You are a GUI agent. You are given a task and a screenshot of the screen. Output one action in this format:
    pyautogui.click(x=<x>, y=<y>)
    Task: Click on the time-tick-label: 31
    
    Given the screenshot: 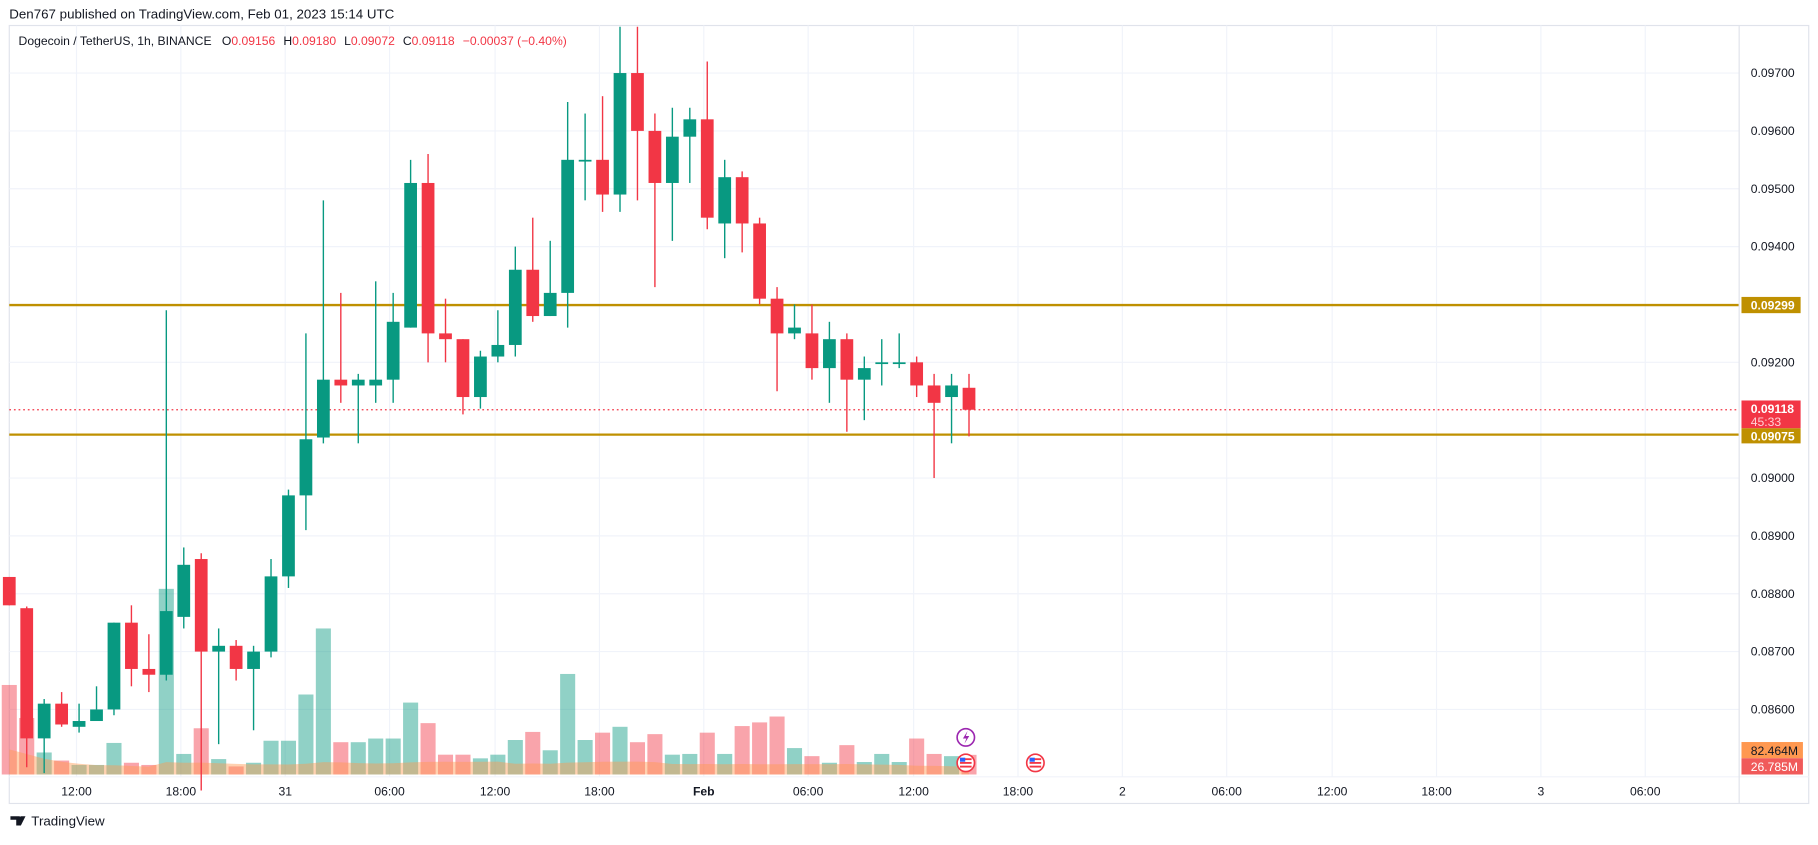 What is the action you would take?
    pyautogui.click(x=285, y=791)
    